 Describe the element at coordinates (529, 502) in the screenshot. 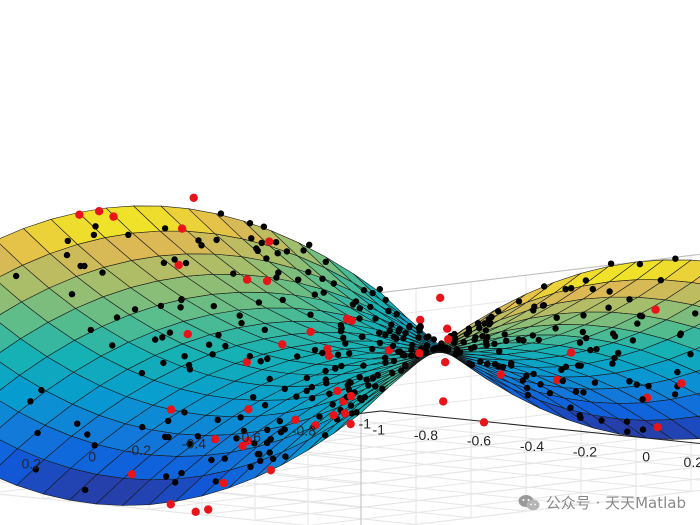

I see `wechat-icon` at that location.